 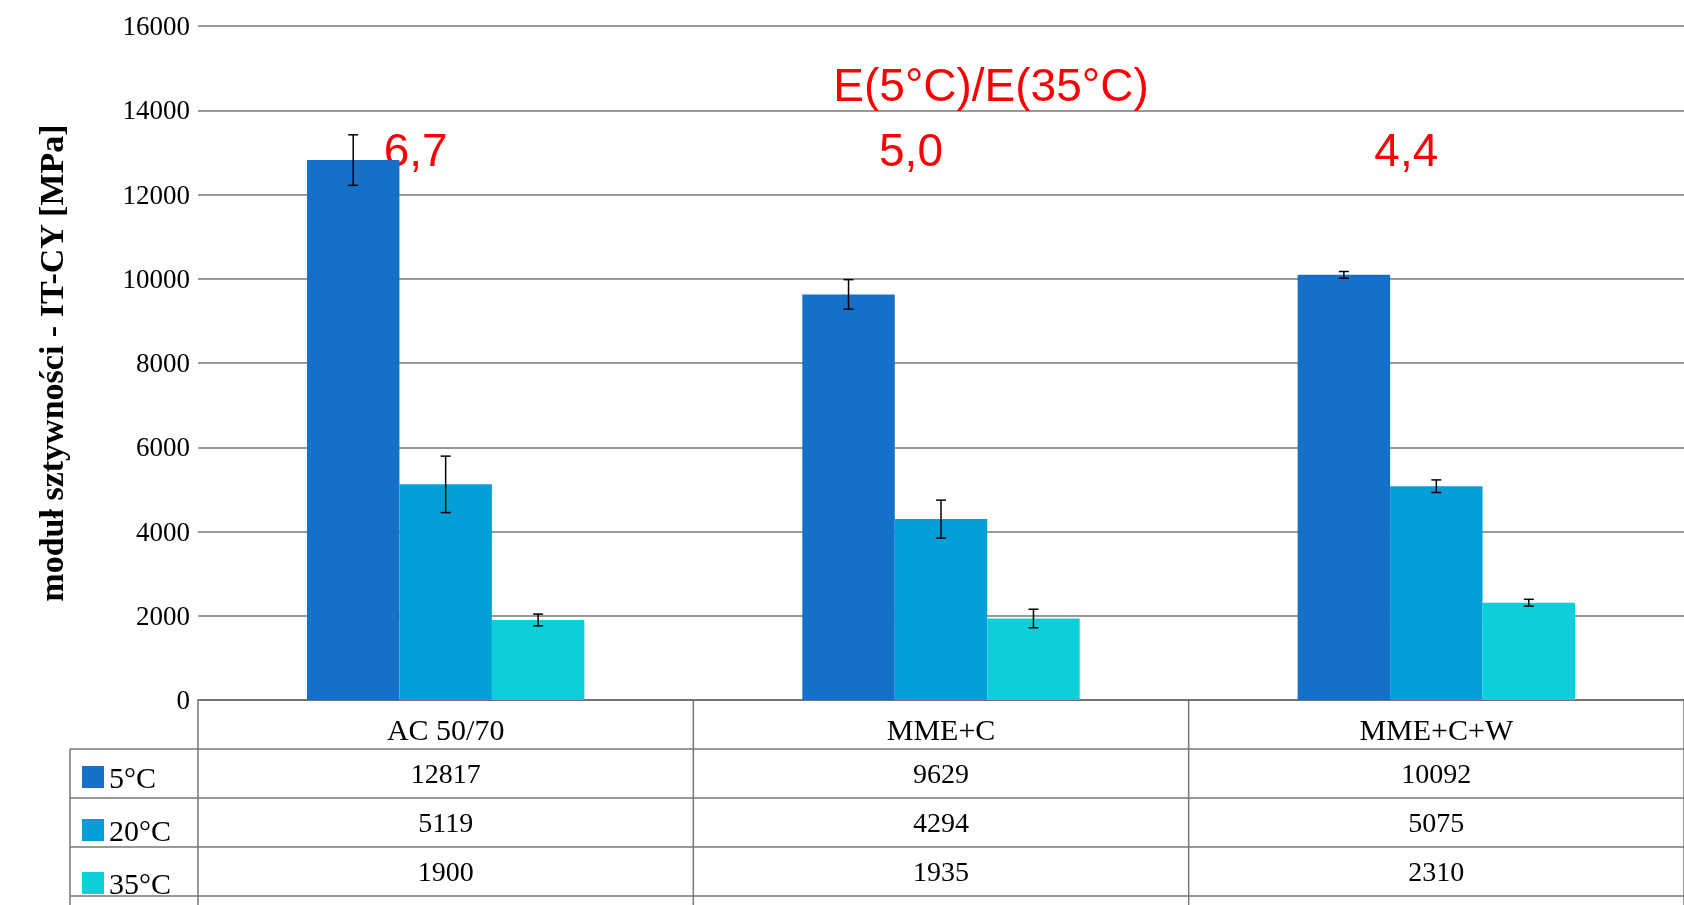 What do you see at coordinates (446, 822) in the screenshot?
I see `data-label: 5119` at bounding box center [446, 822].